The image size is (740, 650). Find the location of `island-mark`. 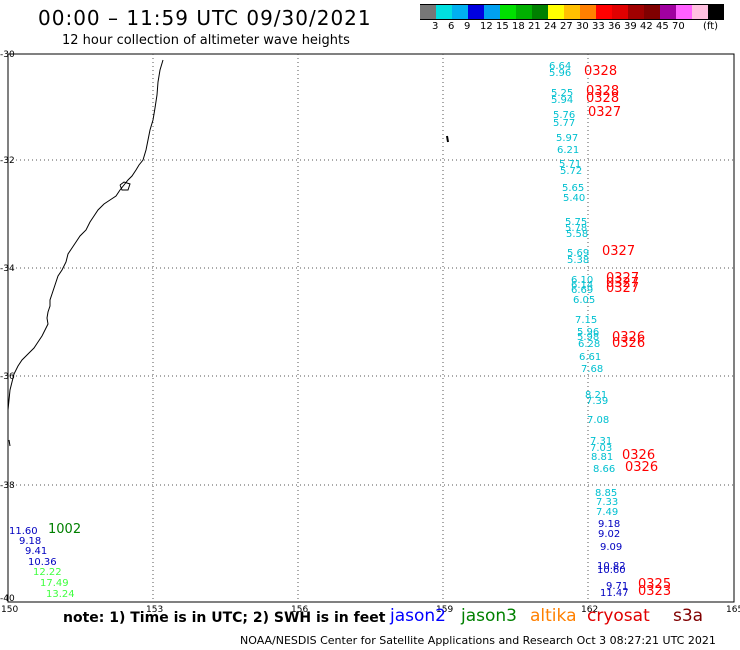

island-mark is located at coordinates (447, 139).